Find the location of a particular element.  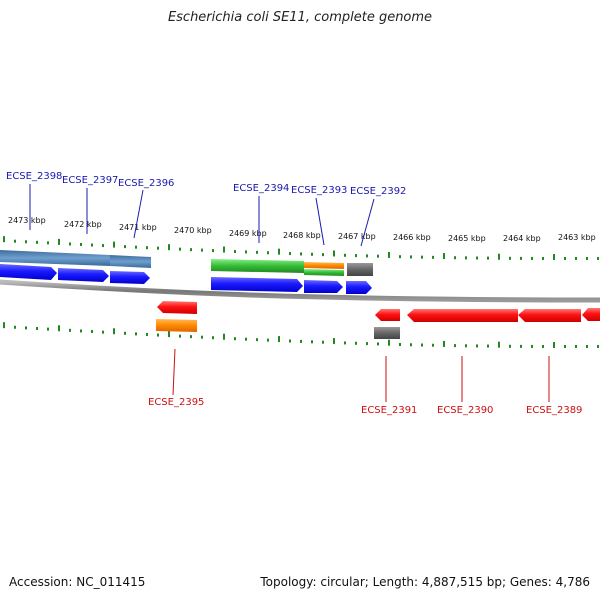

genome-backbone is located at coordinates (300, 291).